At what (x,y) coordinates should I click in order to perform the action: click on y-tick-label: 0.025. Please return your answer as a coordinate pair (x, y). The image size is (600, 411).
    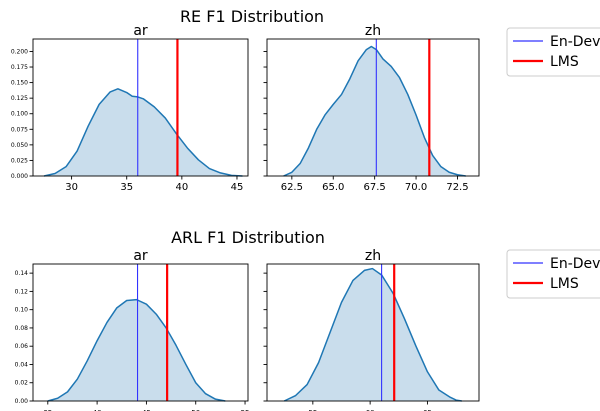
    Looking at the image, I should click on (19, 160).